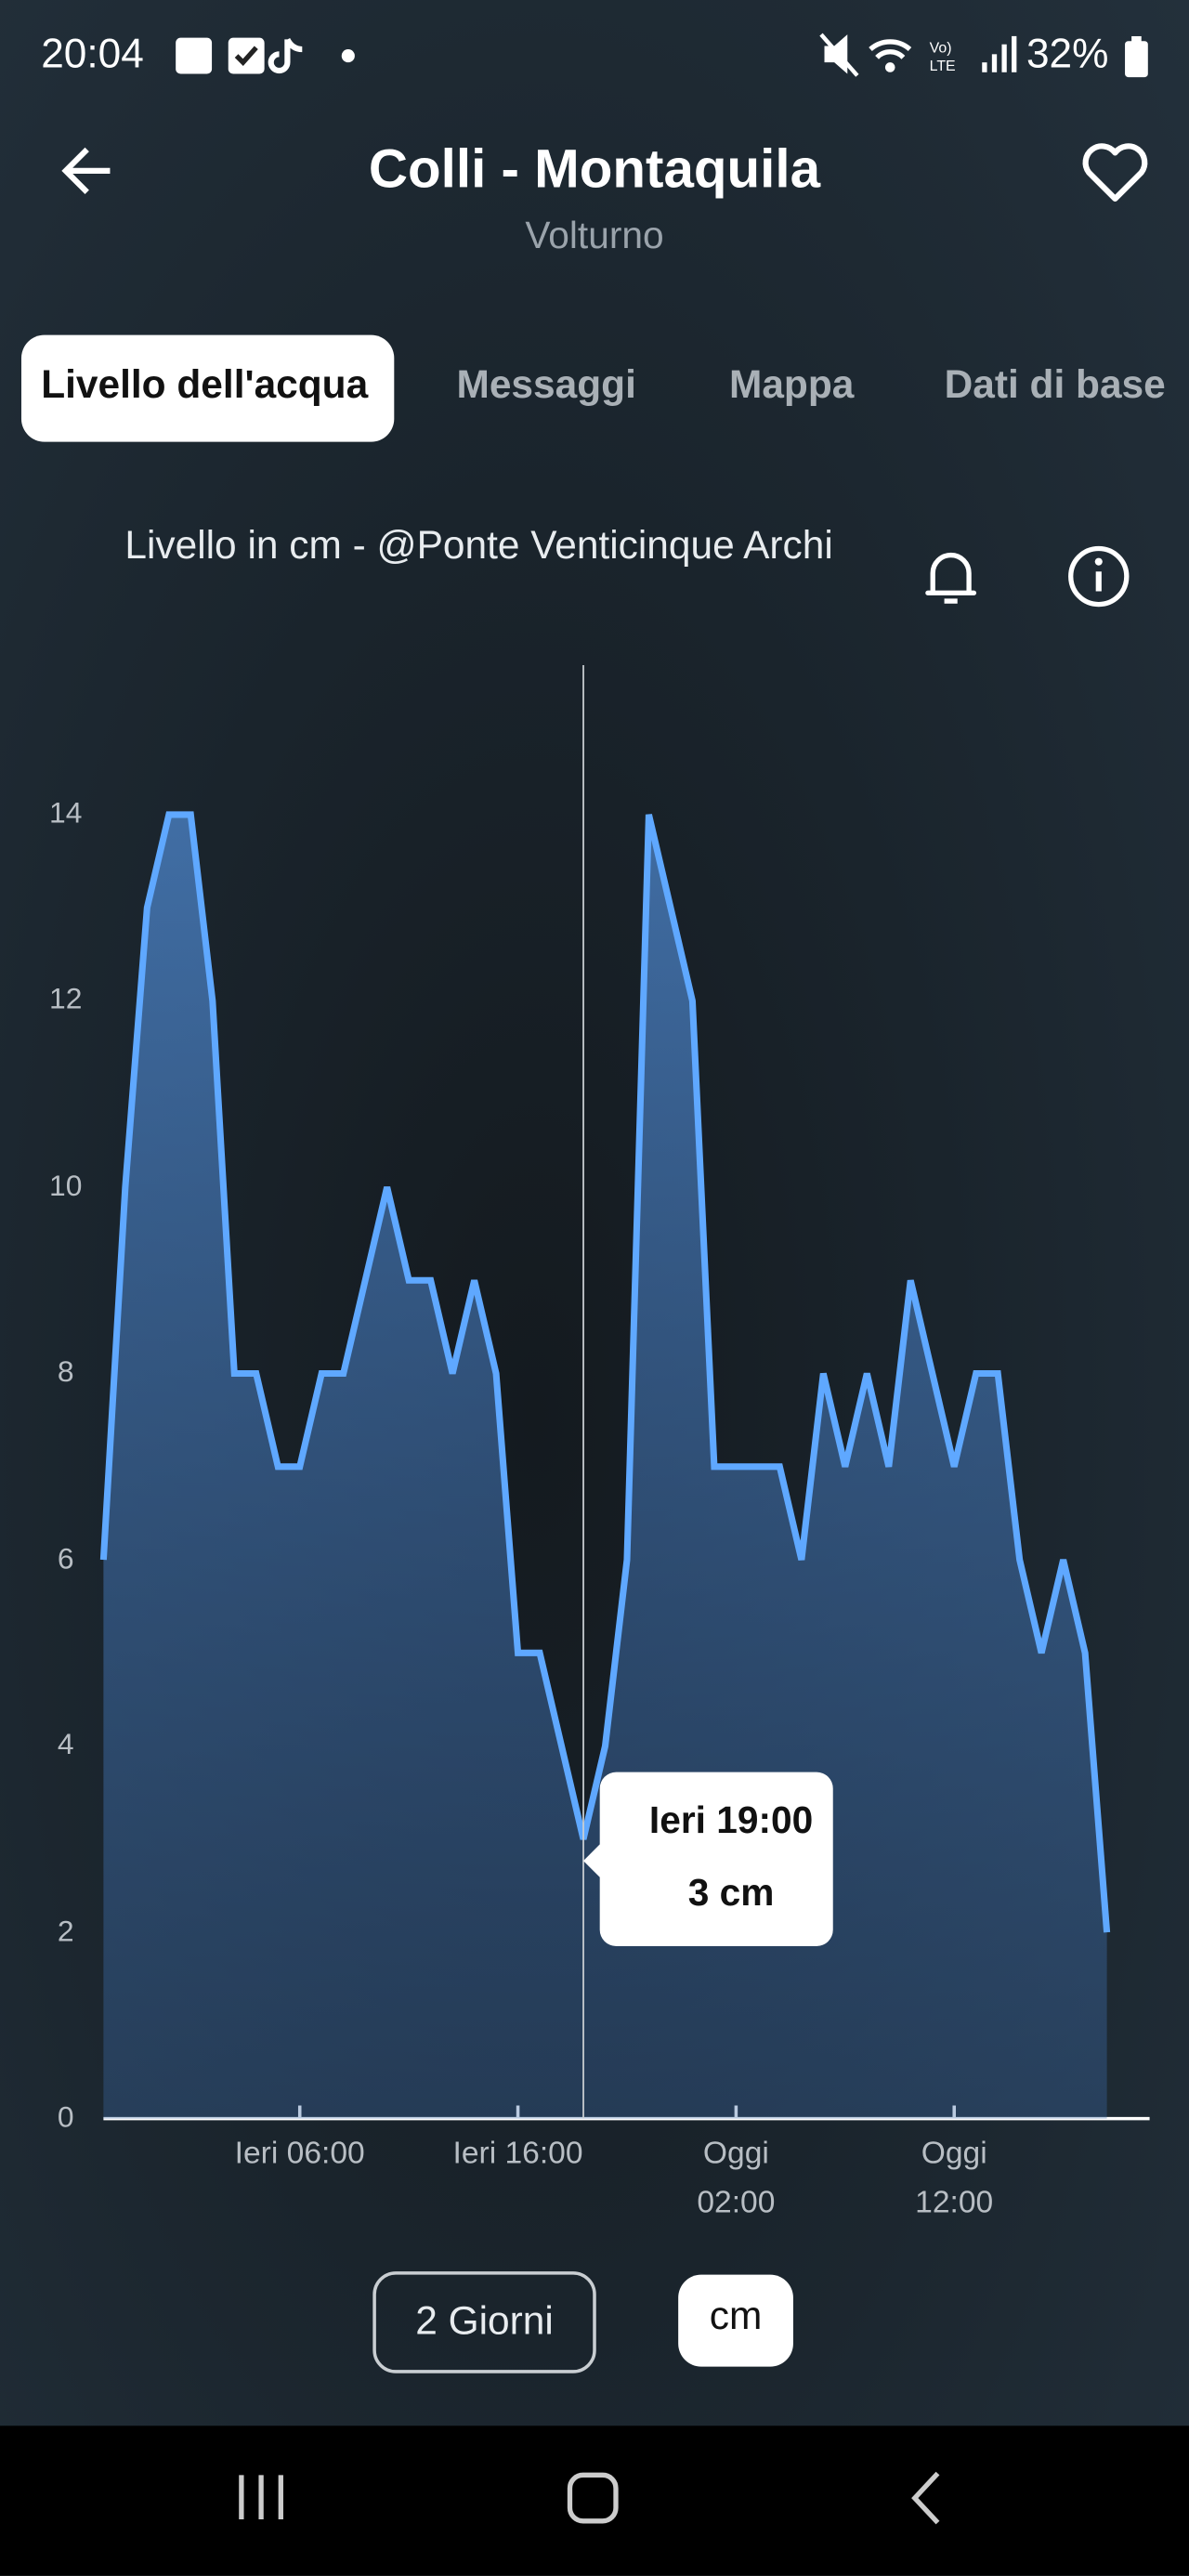 The width and height of the screenshot is (1189, 2576). Describe the element at coordinates (1098, 576) in the screenshot. I see `info-button` at that location.